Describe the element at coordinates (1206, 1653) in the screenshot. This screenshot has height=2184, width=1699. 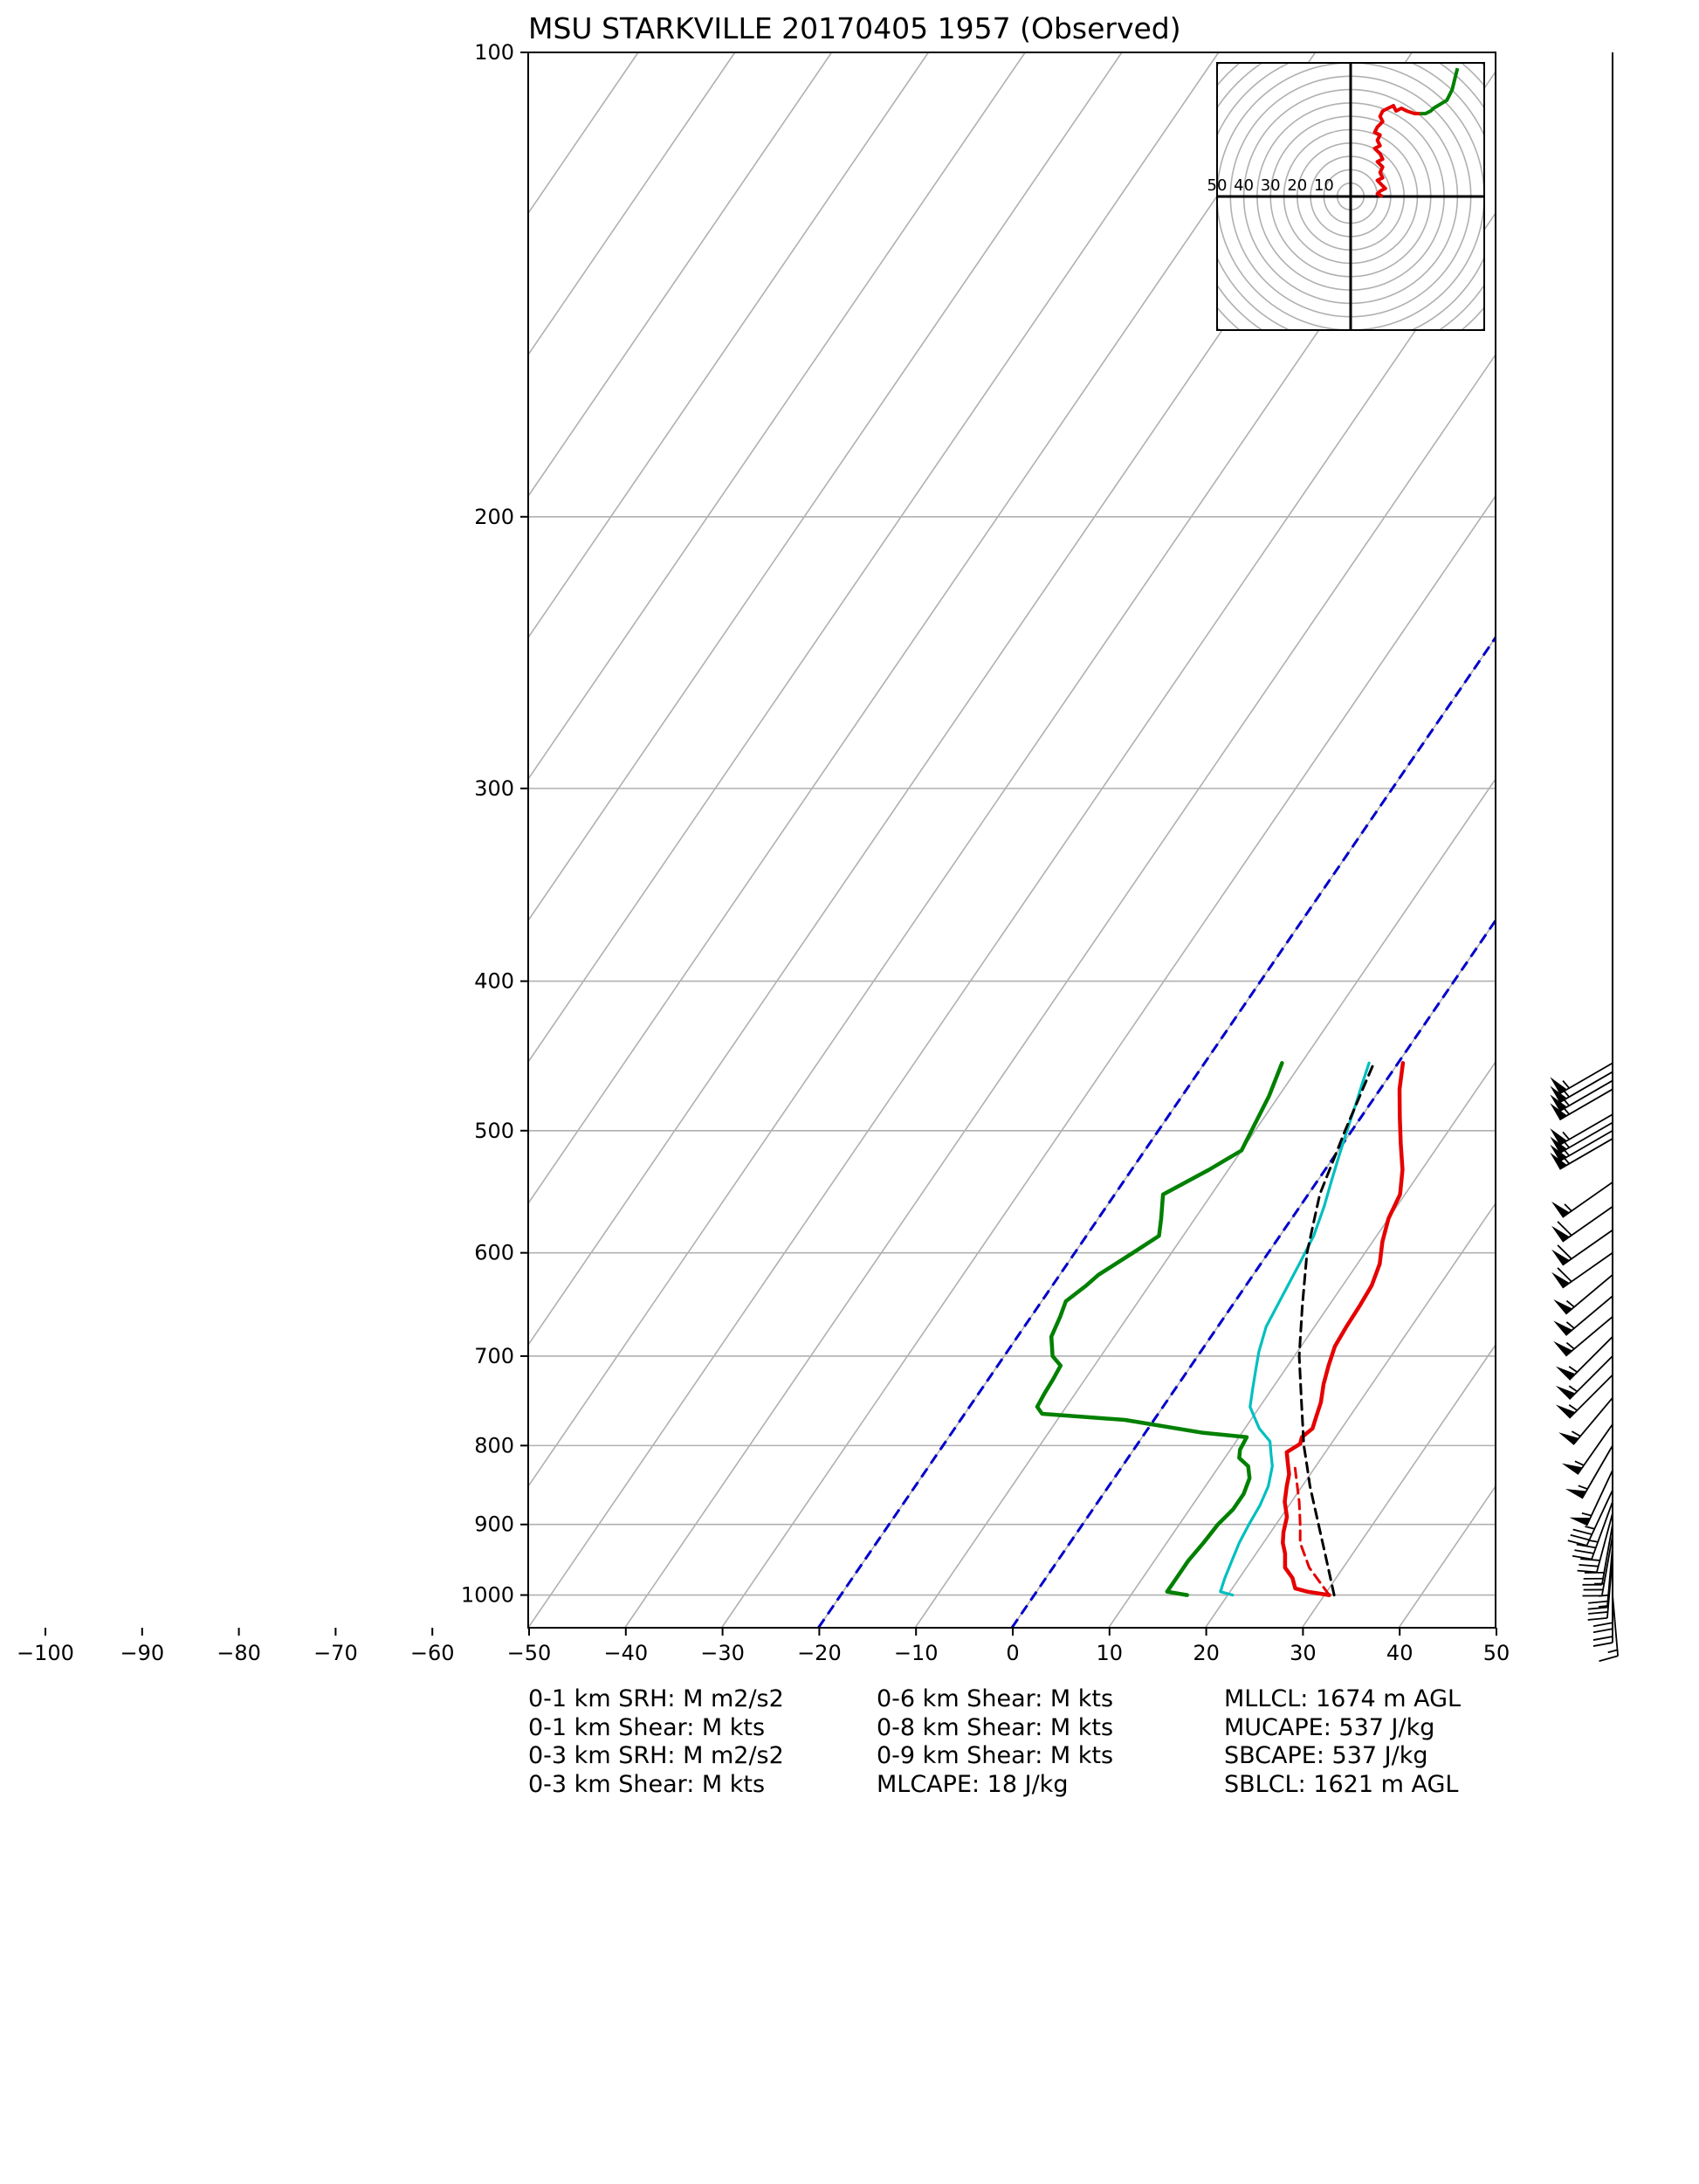
I see `x-tick-label: 20` at that location.